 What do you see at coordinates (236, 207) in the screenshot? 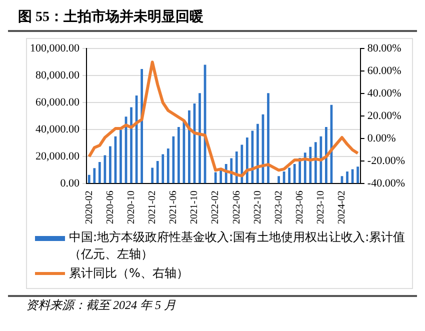
I see `x-tick-label: 2022-06` at bounding box center [236, 207].